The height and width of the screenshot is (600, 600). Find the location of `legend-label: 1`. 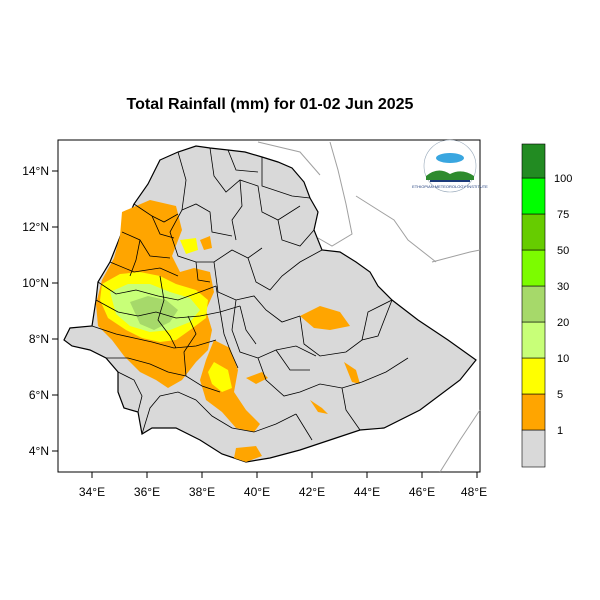

legend-label: 1 is located at coordinates (560, 431).